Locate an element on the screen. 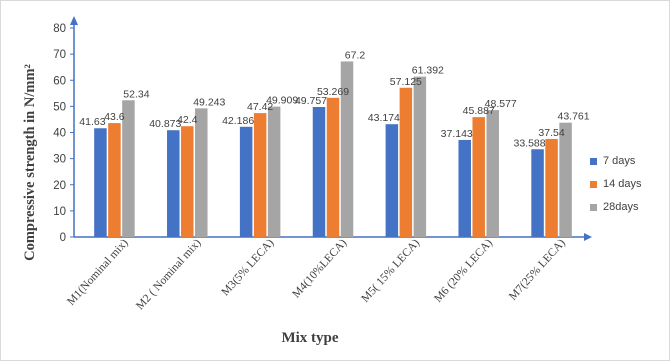 The image size is (670, 361). y-tick-label: 60 is located at coordinates (59, 81).